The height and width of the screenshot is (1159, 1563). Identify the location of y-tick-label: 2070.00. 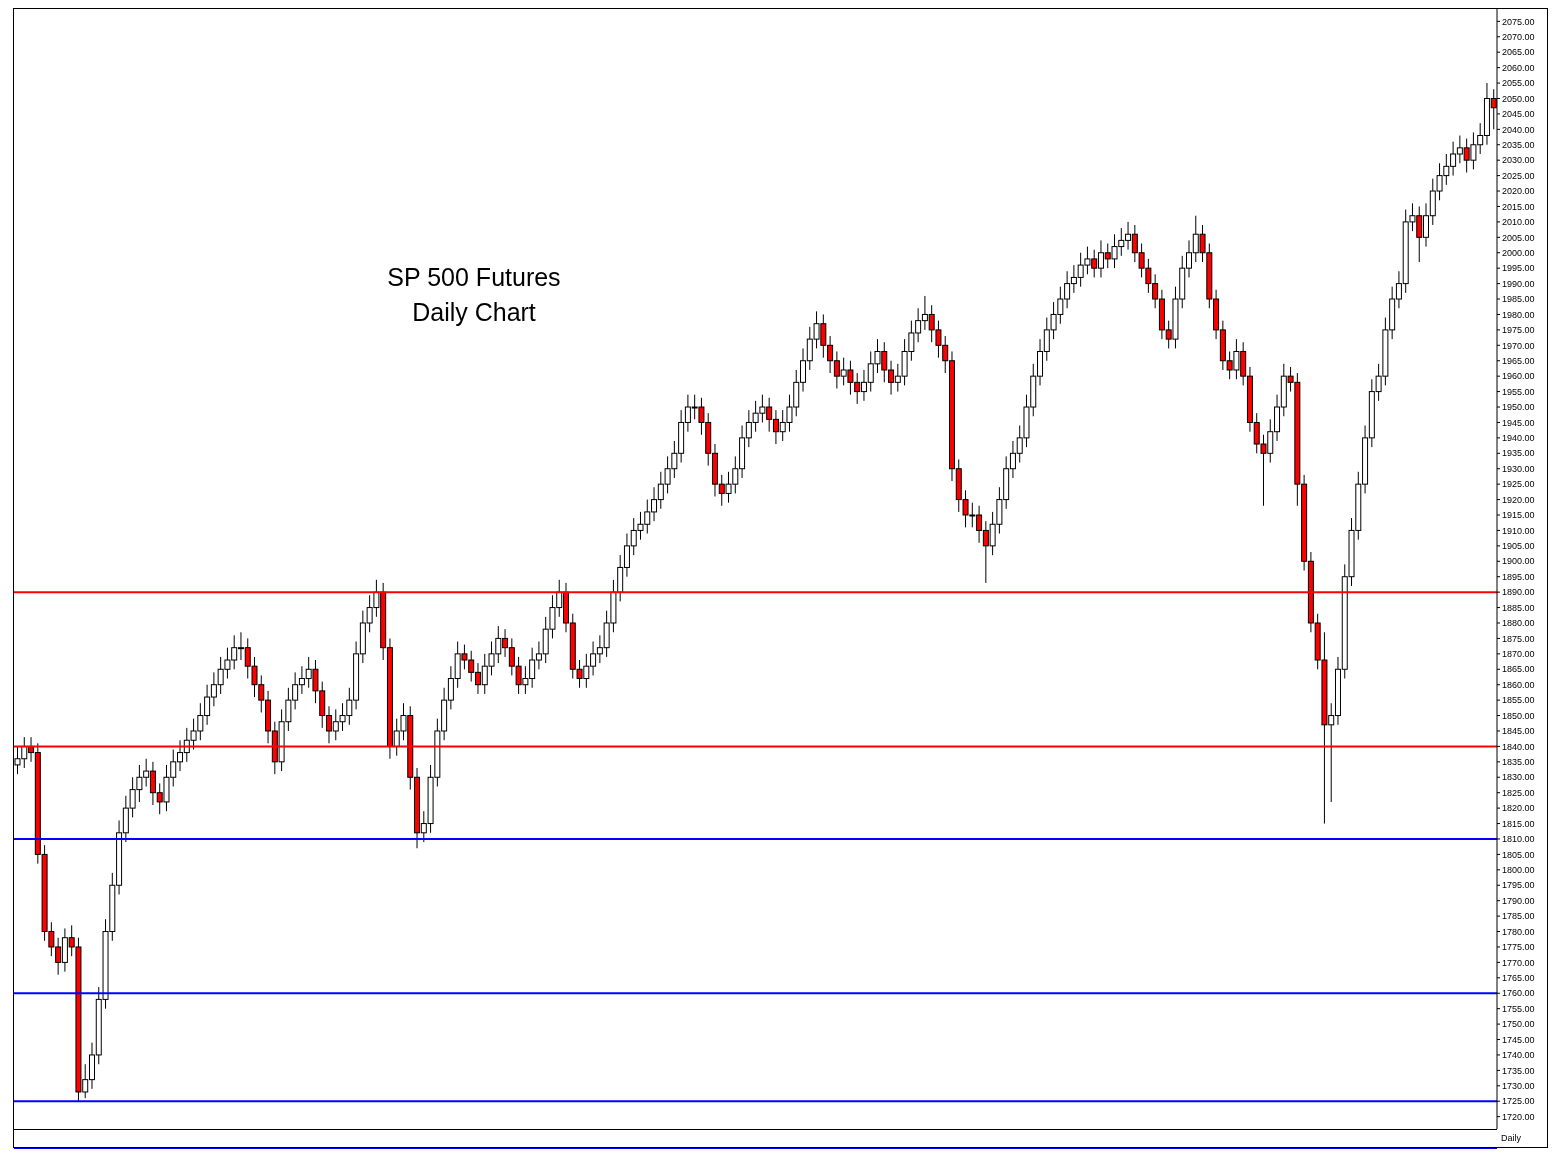
(1518, 36).